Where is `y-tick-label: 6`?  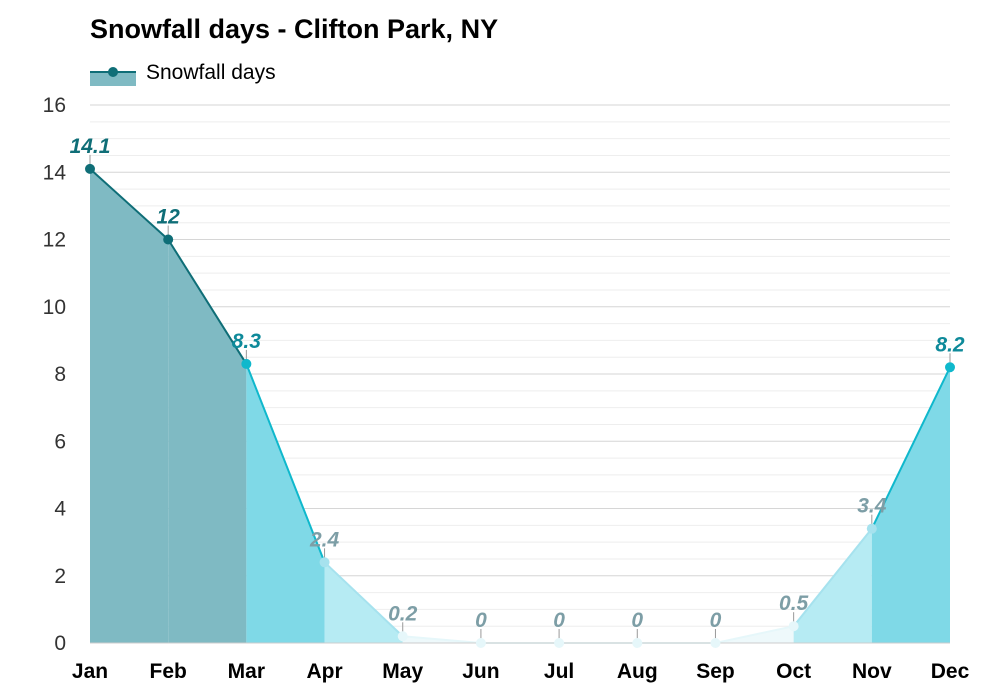
y-tick-label: 6 is located at coordinates (60, 441).